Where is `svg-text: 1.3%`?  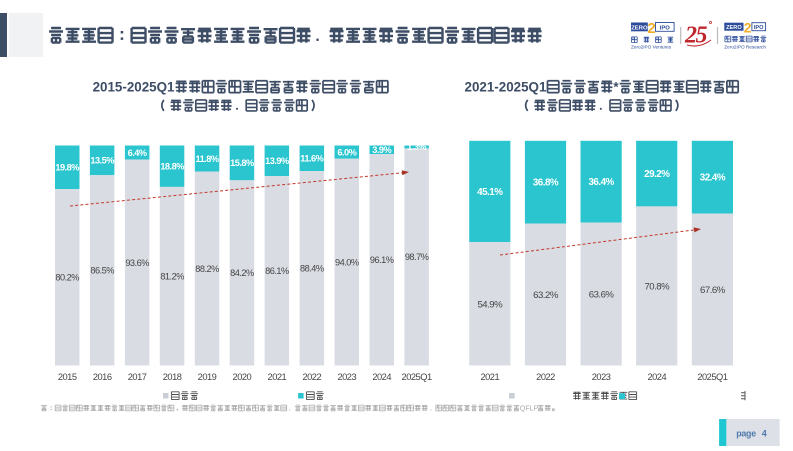 svg-text: 1.3% is located at coordinates (416, 147).